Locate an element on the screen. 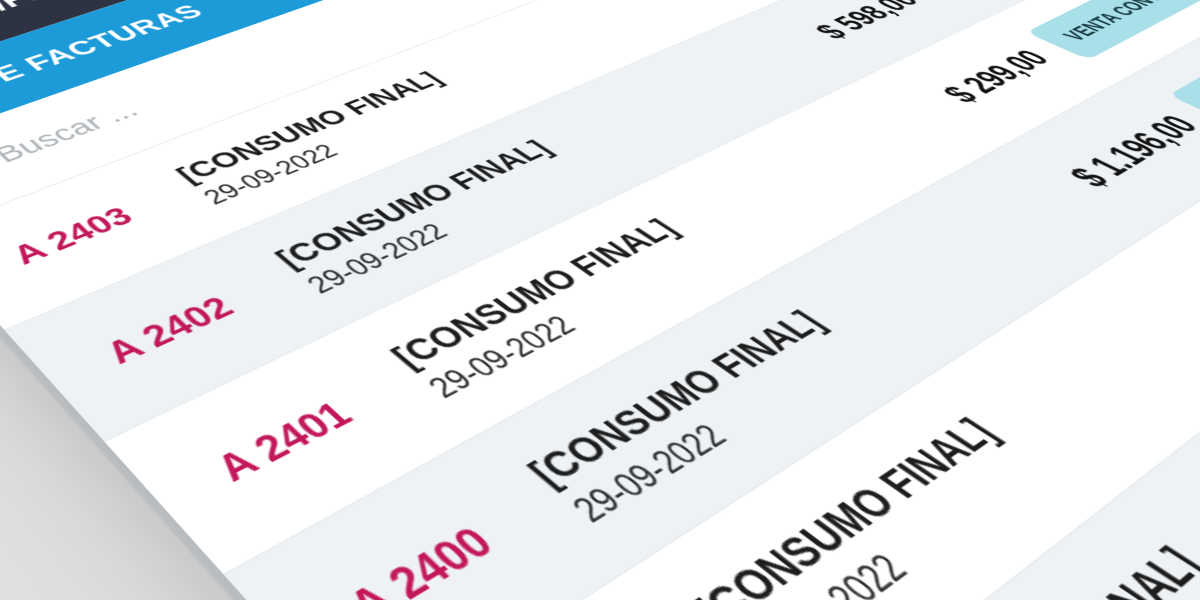 This screenshot has height=600, width=1200. invoice-number: A 2401 is located at coordinates (284, 442).